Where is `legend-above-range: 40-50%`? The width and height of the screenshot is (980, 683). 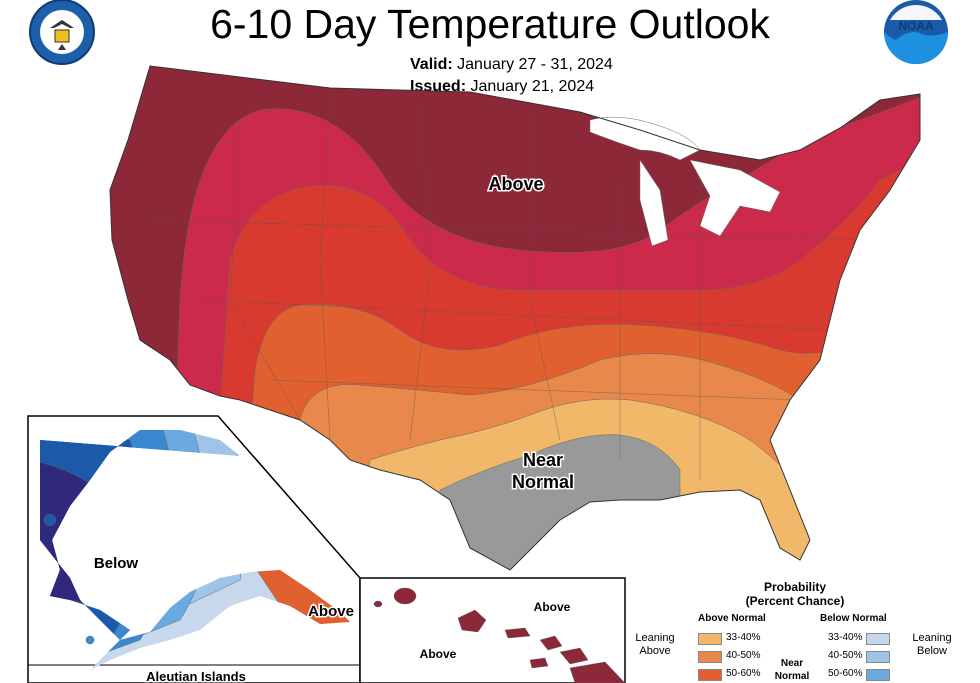 legend-above-range: 40-50% is located at coordinates (743, 655).